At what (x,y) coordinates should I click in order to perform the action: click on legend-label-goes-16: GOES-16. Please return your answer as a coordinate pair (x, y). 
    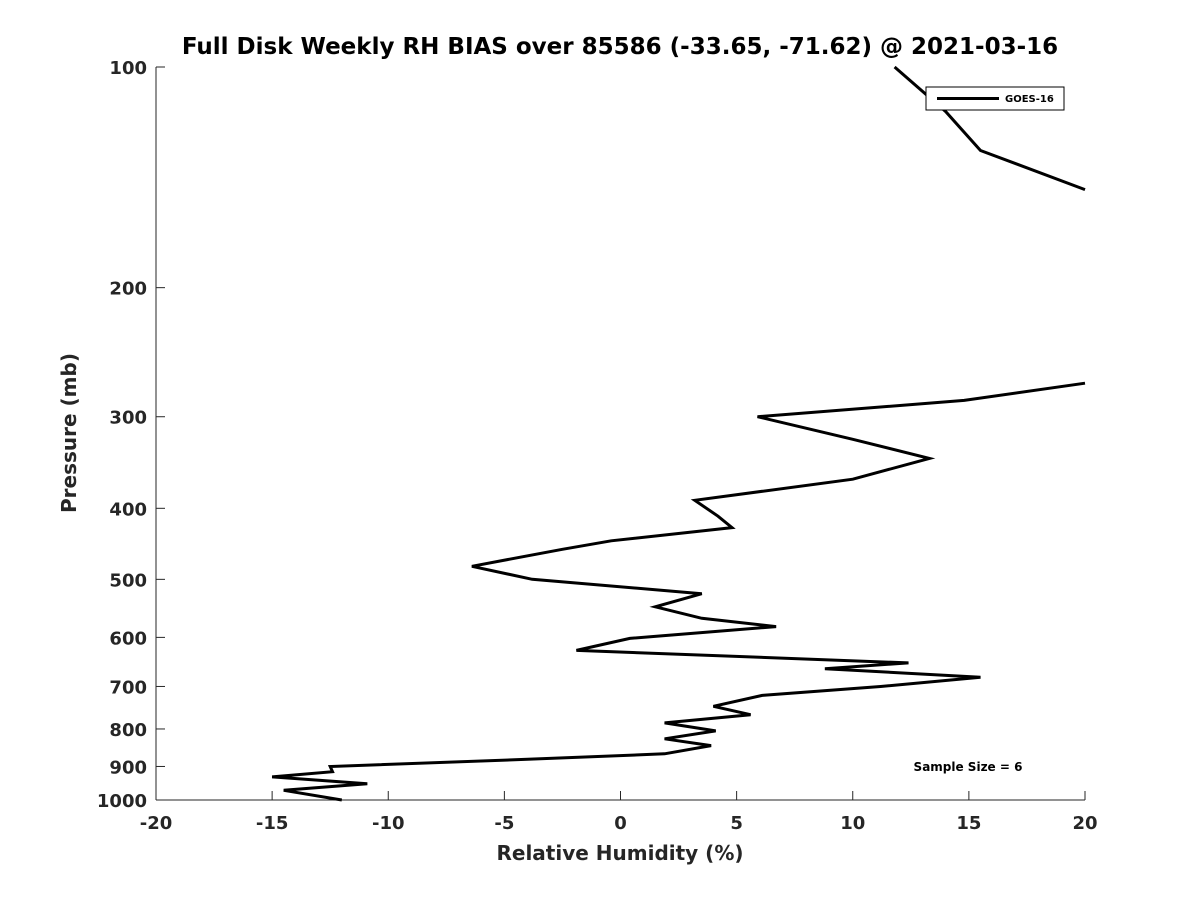
    Looking at the image, I should click on (1029, 99).